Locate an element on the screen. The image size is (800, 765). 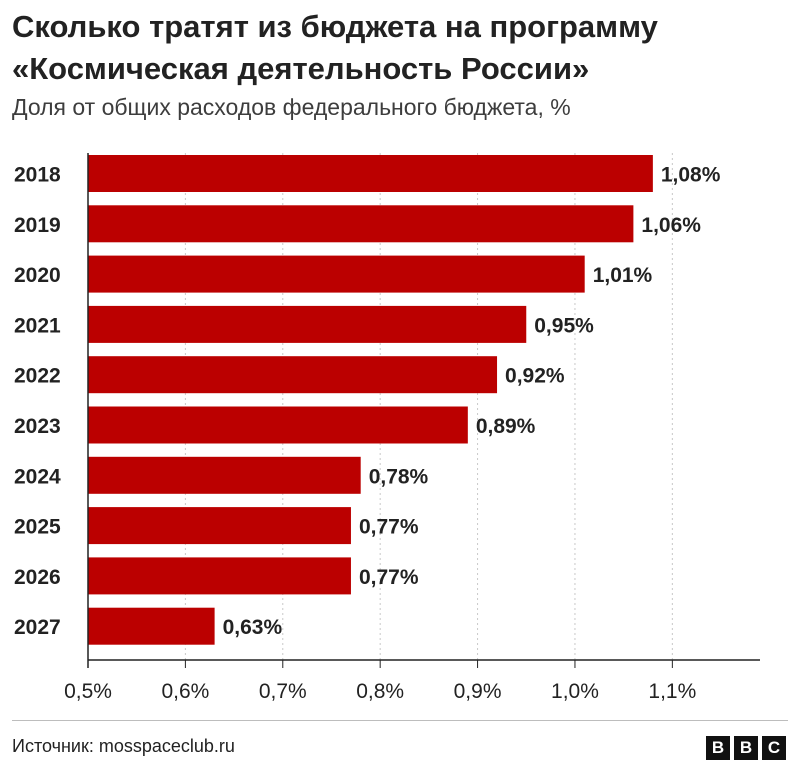
value-label: 1,06% is located at coordinates (671, 225).